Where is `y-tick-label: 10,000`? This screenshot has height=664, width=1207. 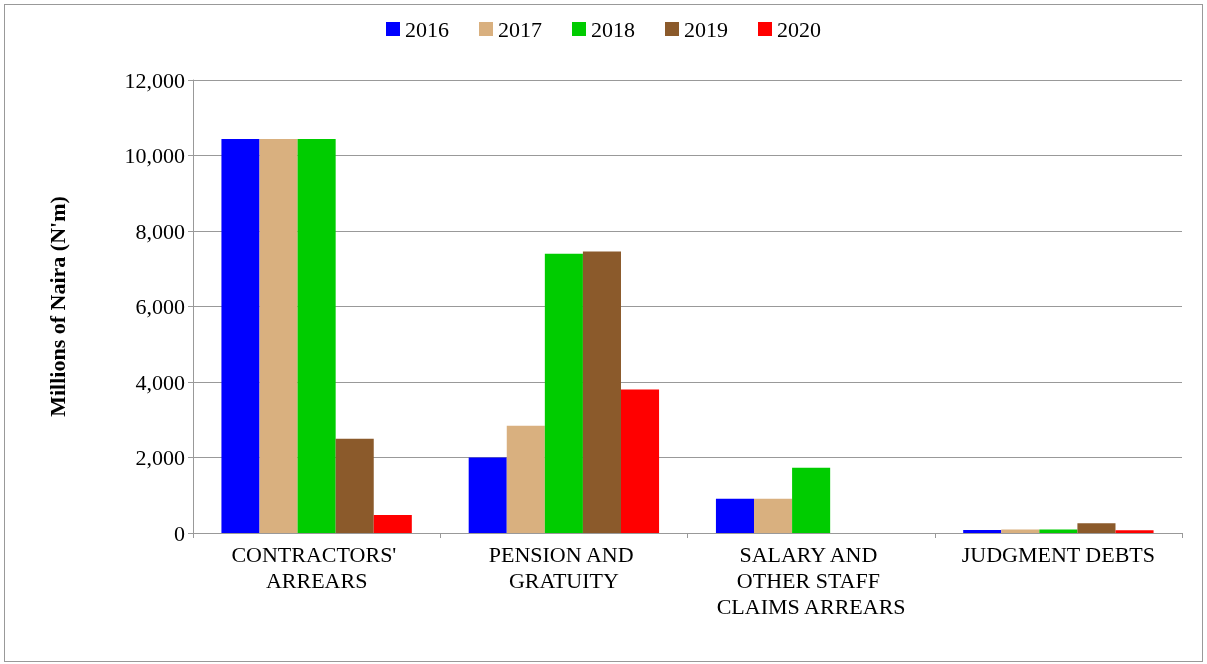 y-tick-label: 10,000 is located at coordinates (154, 155).